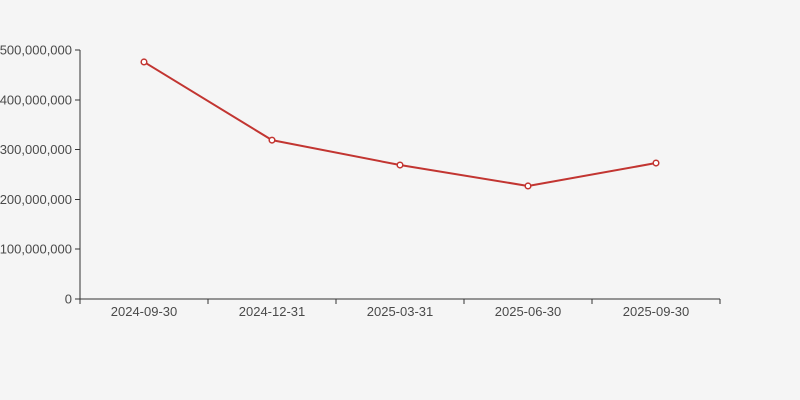  What do you see at coordinates (36, 199) in the screenshot?
I see `y-axis-label: 200,000,000` at bounding box center [36, 199].